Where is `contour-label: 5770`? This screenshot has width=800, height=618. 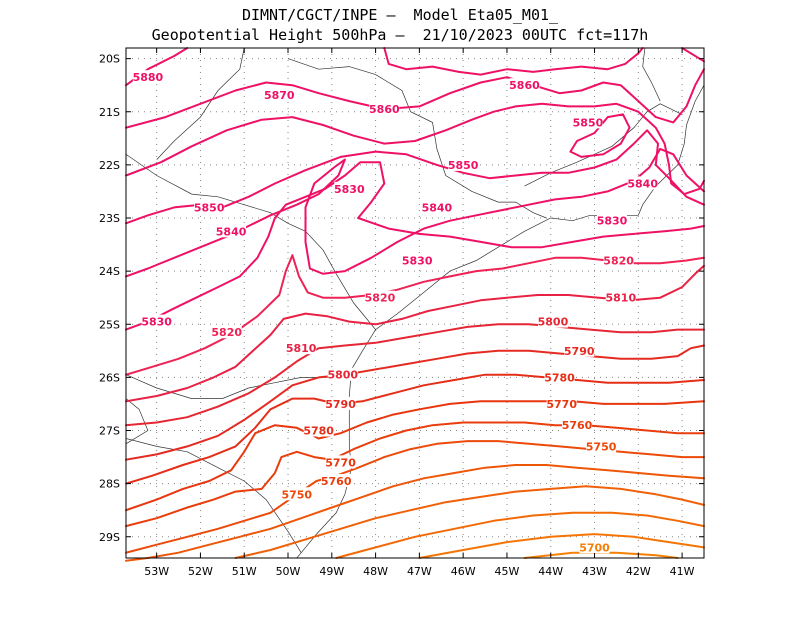 contour-label: 5770 is located at coordinates (561, 404).